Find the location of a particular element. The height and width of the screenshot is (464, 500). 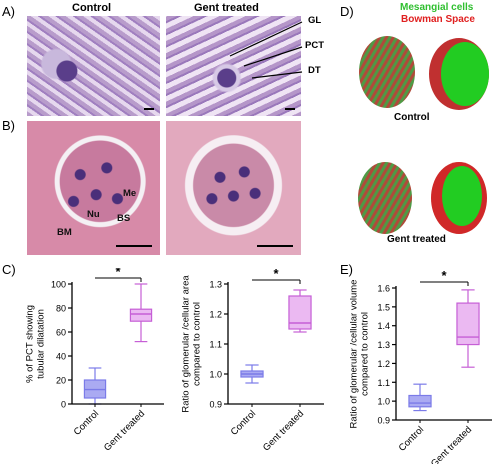

control-glomerulus-surface is located at coordinates (387, 72).